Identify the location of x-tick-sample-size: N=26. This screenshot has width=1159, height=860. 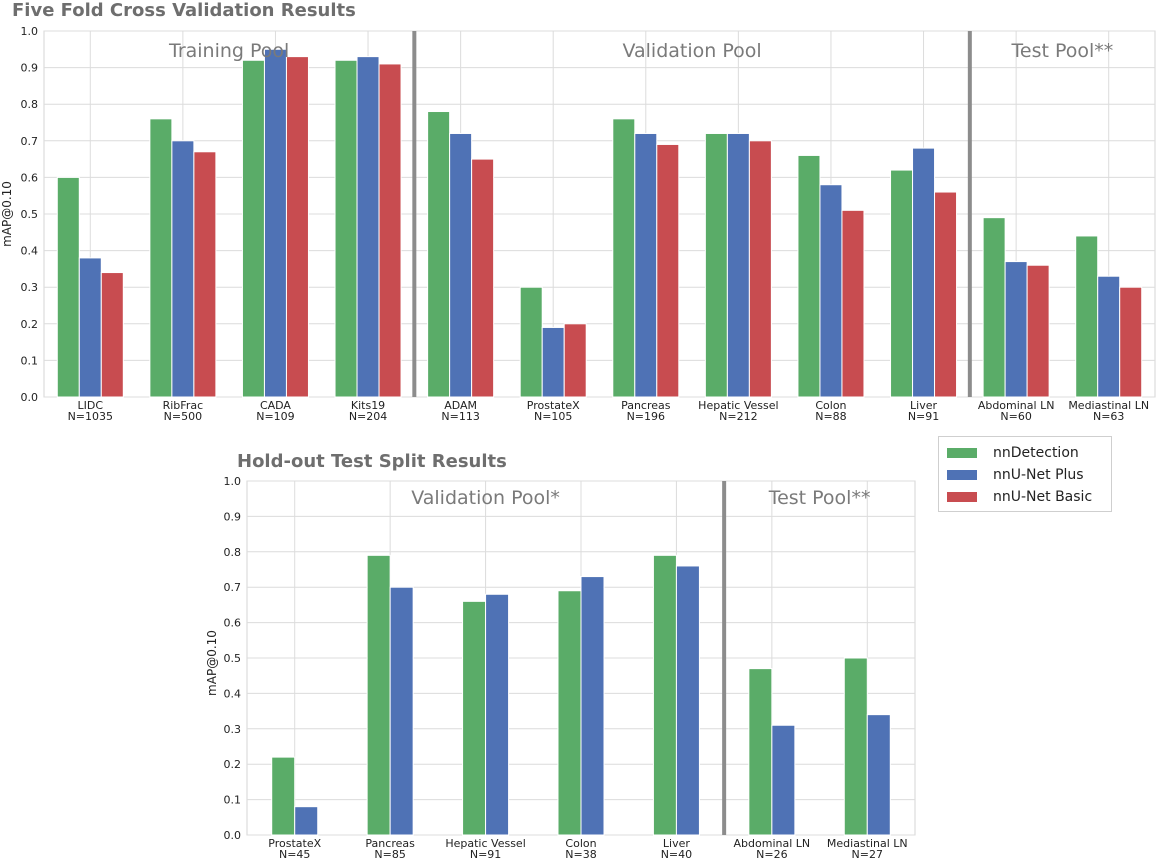
(771, 854).